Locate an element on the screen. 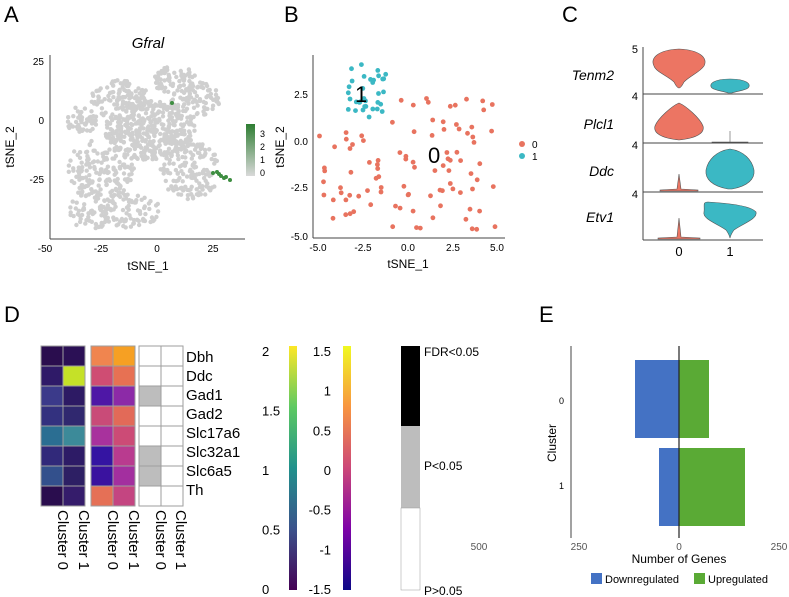 This screenshot has height=597, width=789. panel-b-y-label: tSNE_2 is located at coordinates (280, 147).